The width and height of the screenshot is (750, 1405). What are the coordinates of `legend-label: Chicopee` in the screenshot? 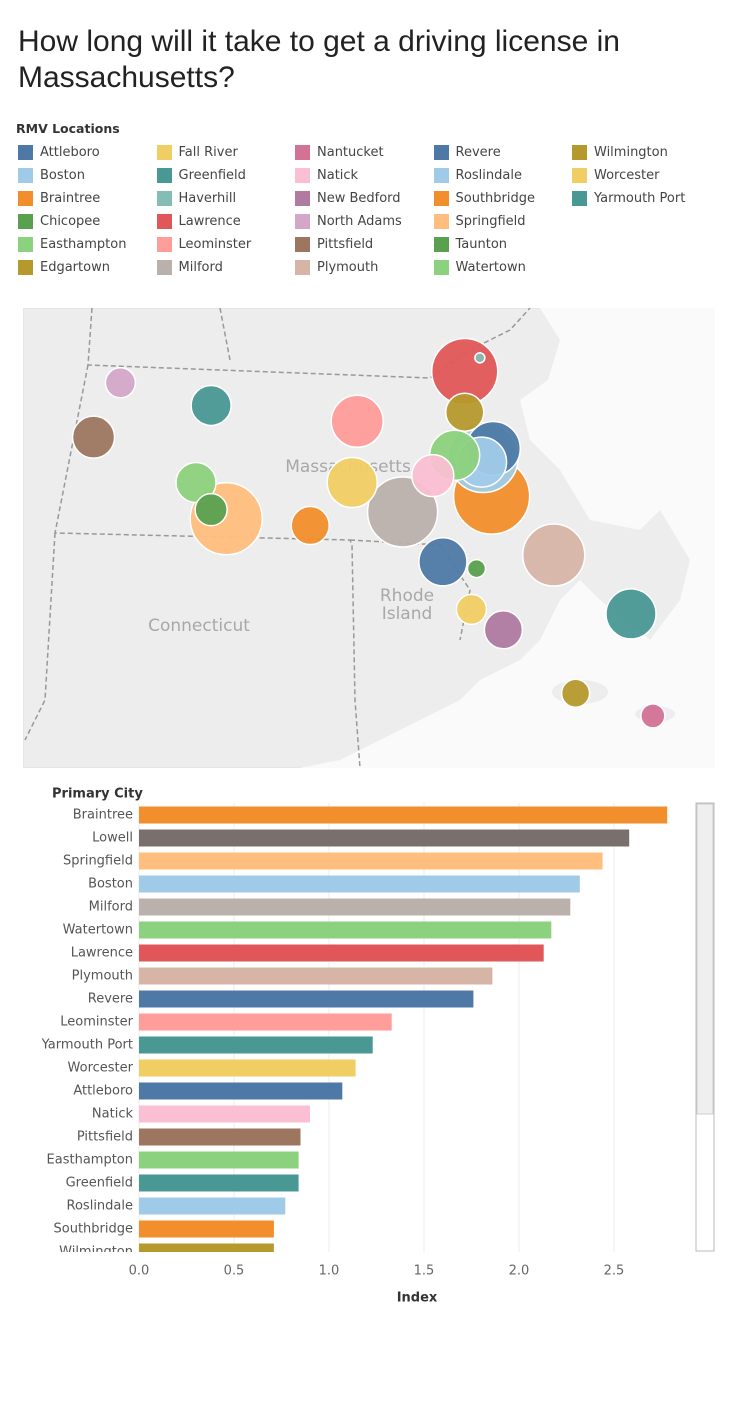 It's located at (70, 221).